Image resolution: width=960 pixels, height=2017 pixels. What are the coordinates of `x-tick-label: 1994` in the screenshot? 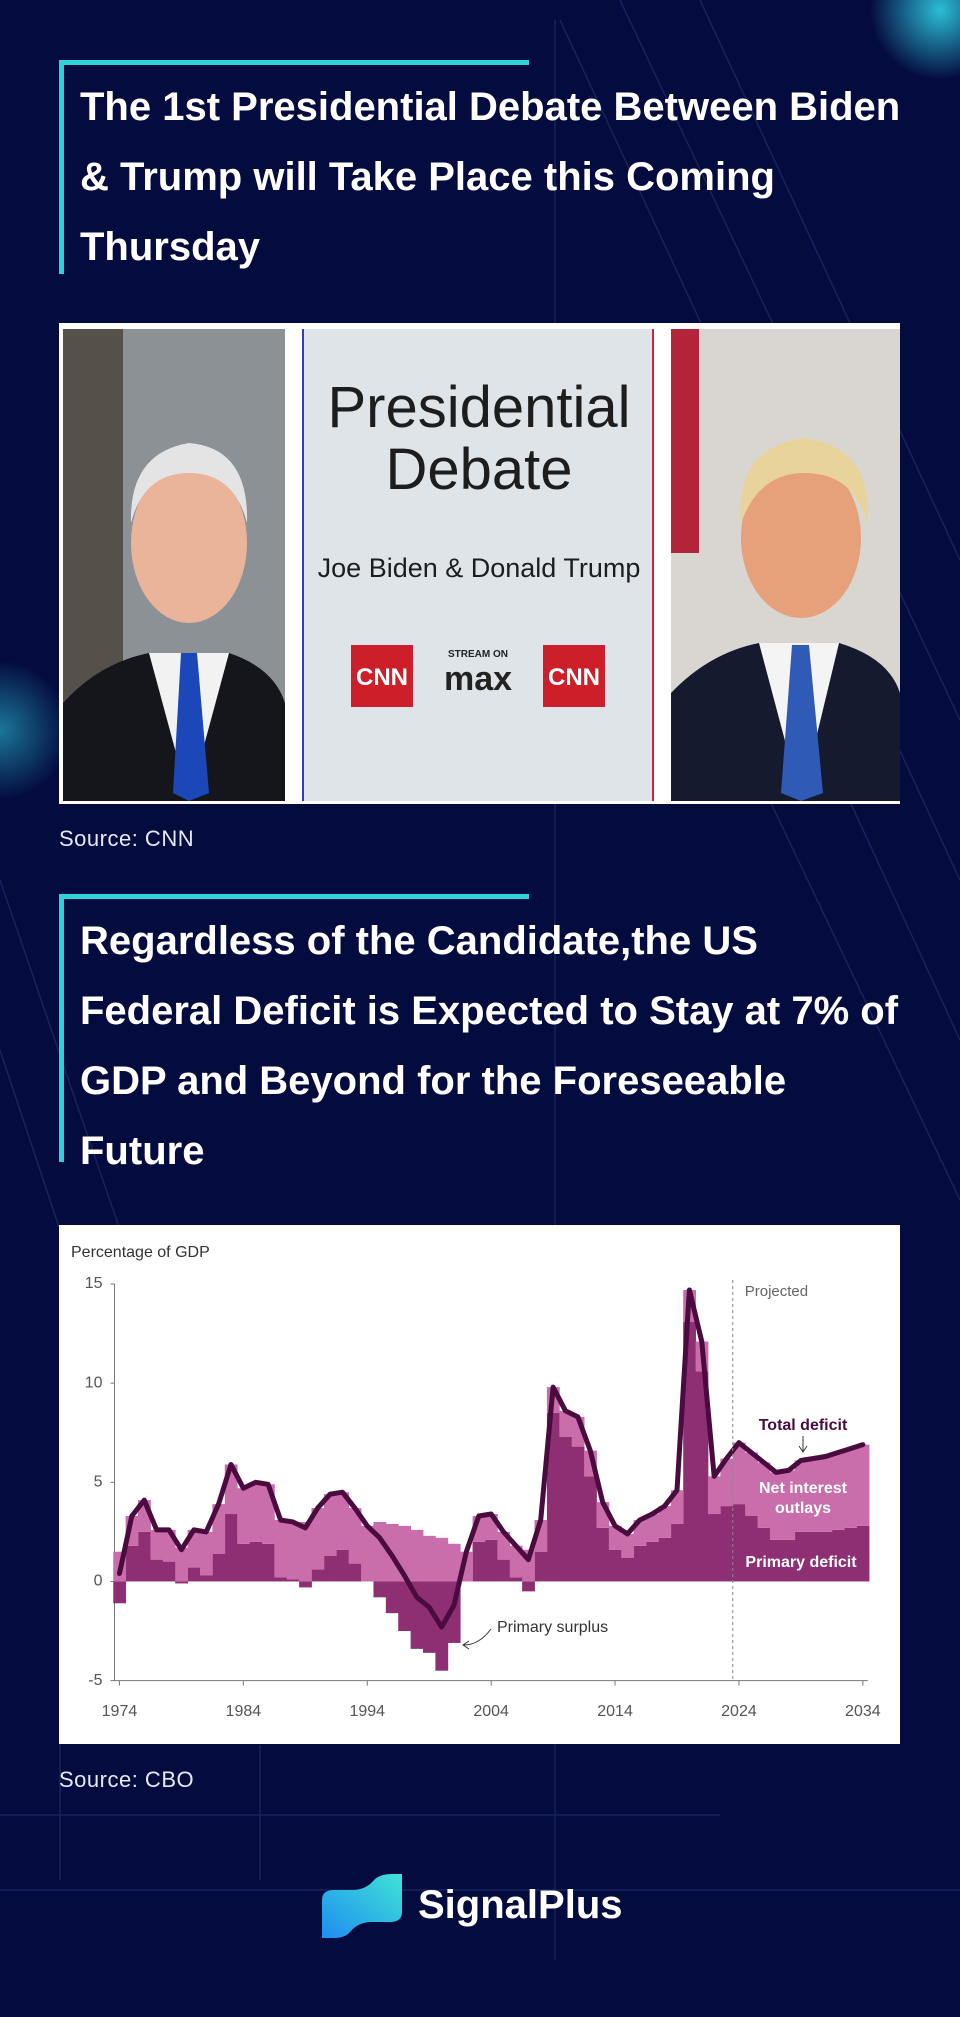 It's located at (367, 1711).